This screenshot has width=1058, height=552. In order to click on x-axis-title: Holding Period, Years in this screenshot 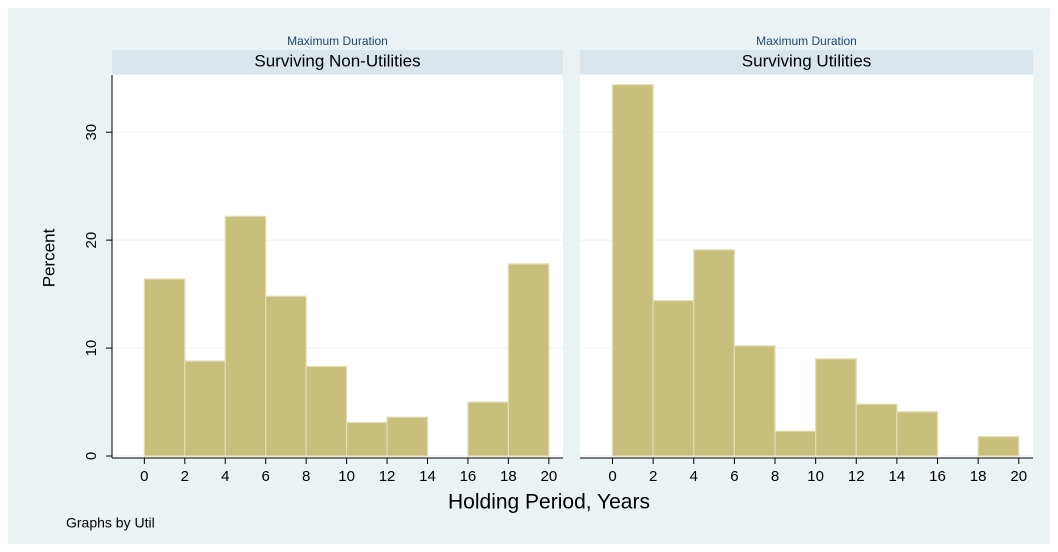, I will do `click(549, 502)`.